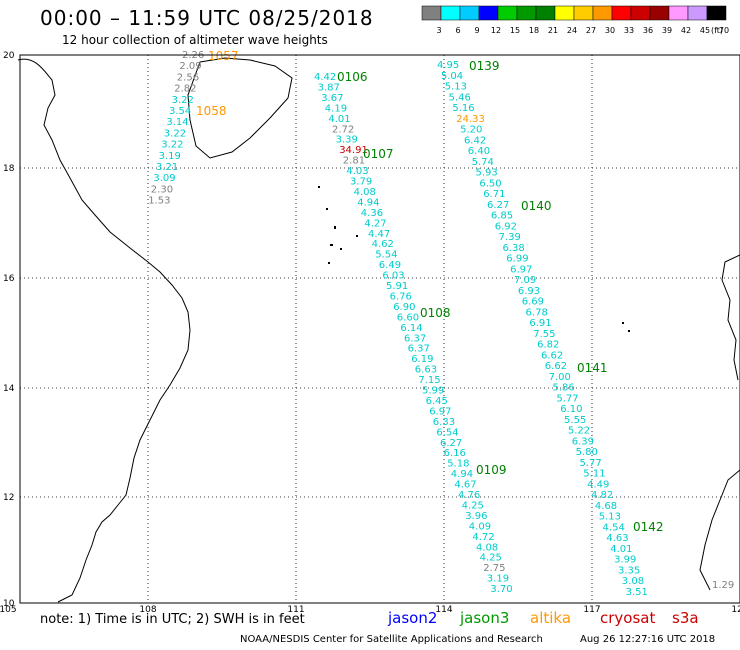 Image resolution: width=740 pixels, height=650 pixels. What do you see at coordinates (483, 162) in the screenshot?
I see `wave-height-value: 5.74` at bounding box center [483, 162].